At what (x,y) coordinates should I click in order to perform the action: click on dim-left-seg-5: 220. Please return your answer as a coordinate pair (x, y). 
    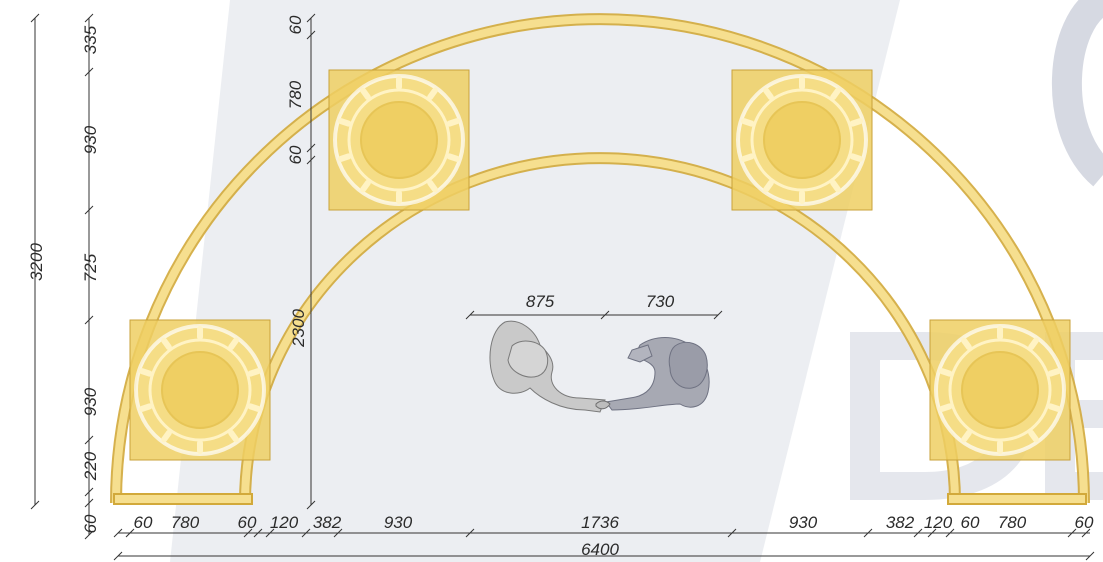
    Looking at the image, I should click on (90, 466).